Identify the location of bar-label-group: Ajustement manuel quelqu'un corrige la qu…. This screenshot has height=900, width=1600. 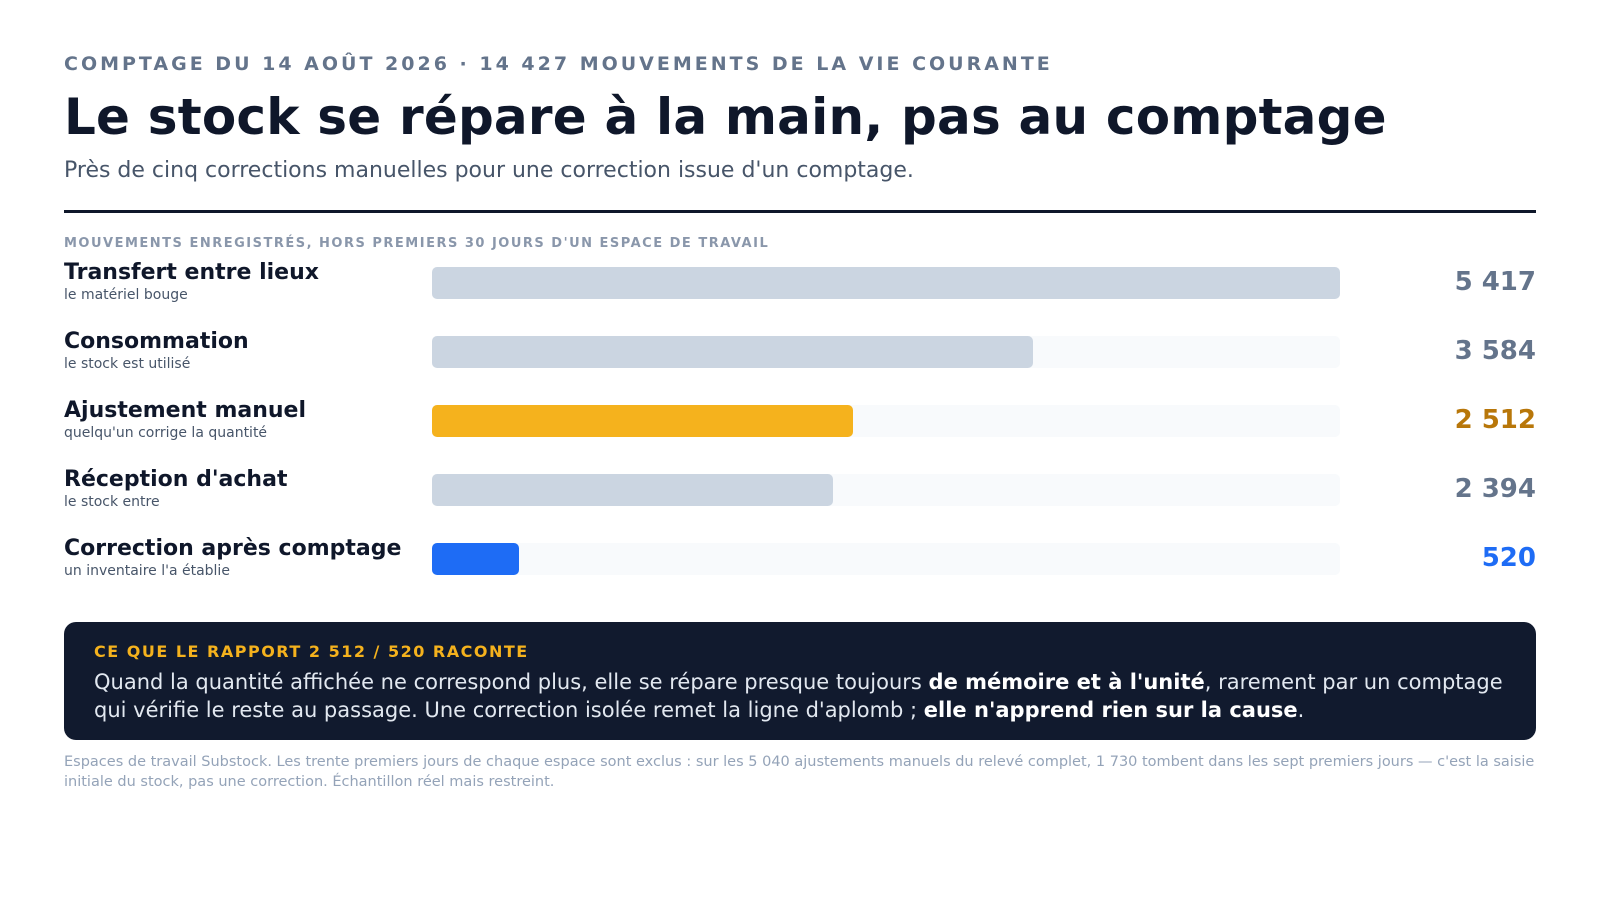
(244, 420).